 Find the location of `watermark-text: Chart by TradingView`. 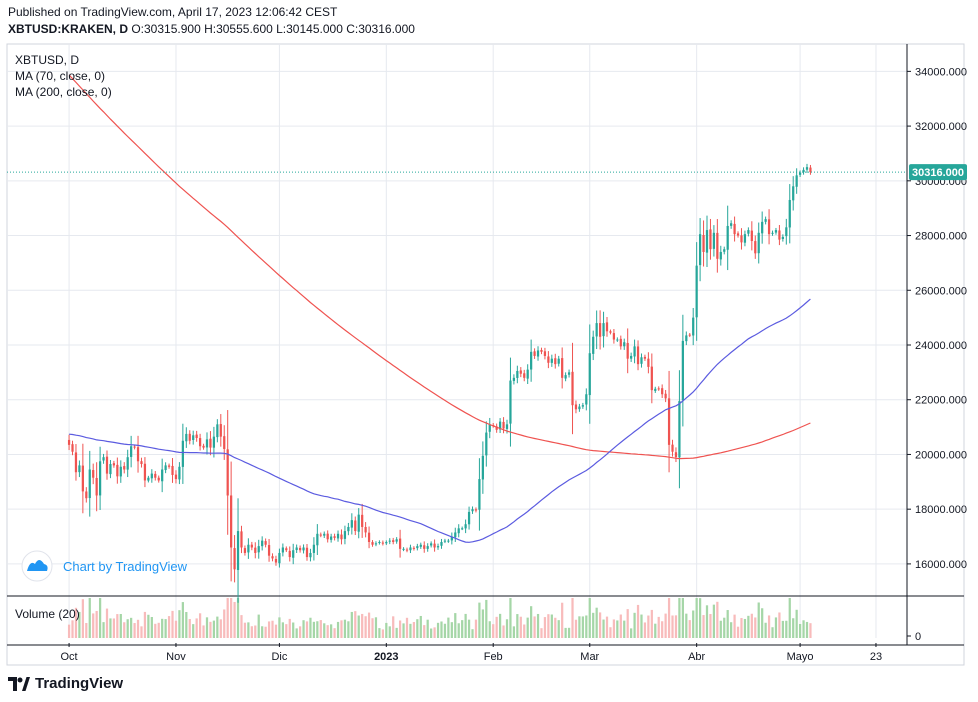

watermark-text: Chart by TradingView is located at coordinates (125, 566).